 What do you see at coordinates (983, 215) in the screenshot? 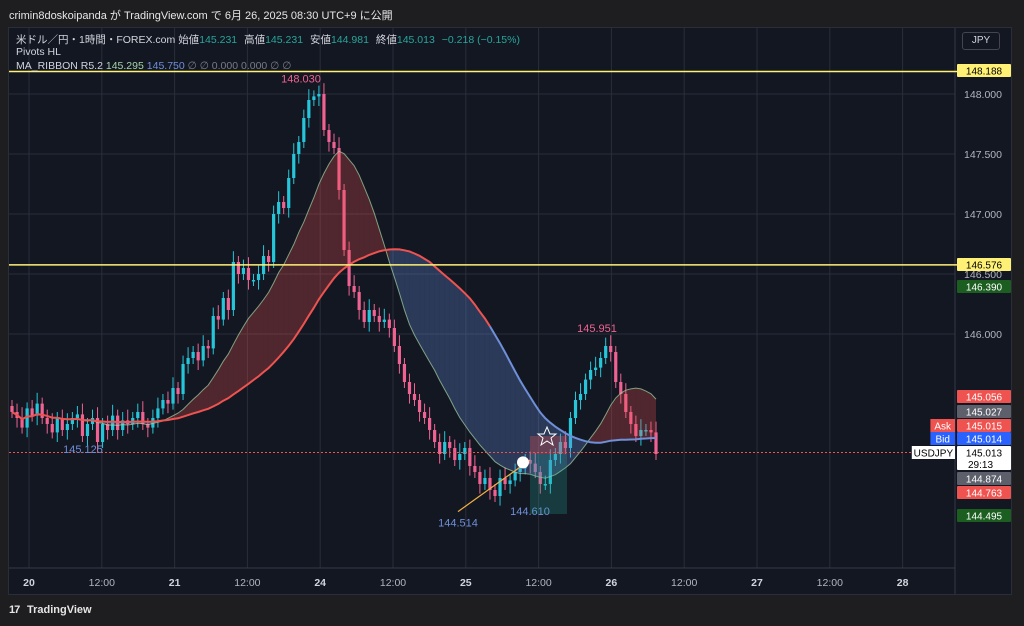
I see `y-tick-label: 147.000` at bounding box center [983, 215].